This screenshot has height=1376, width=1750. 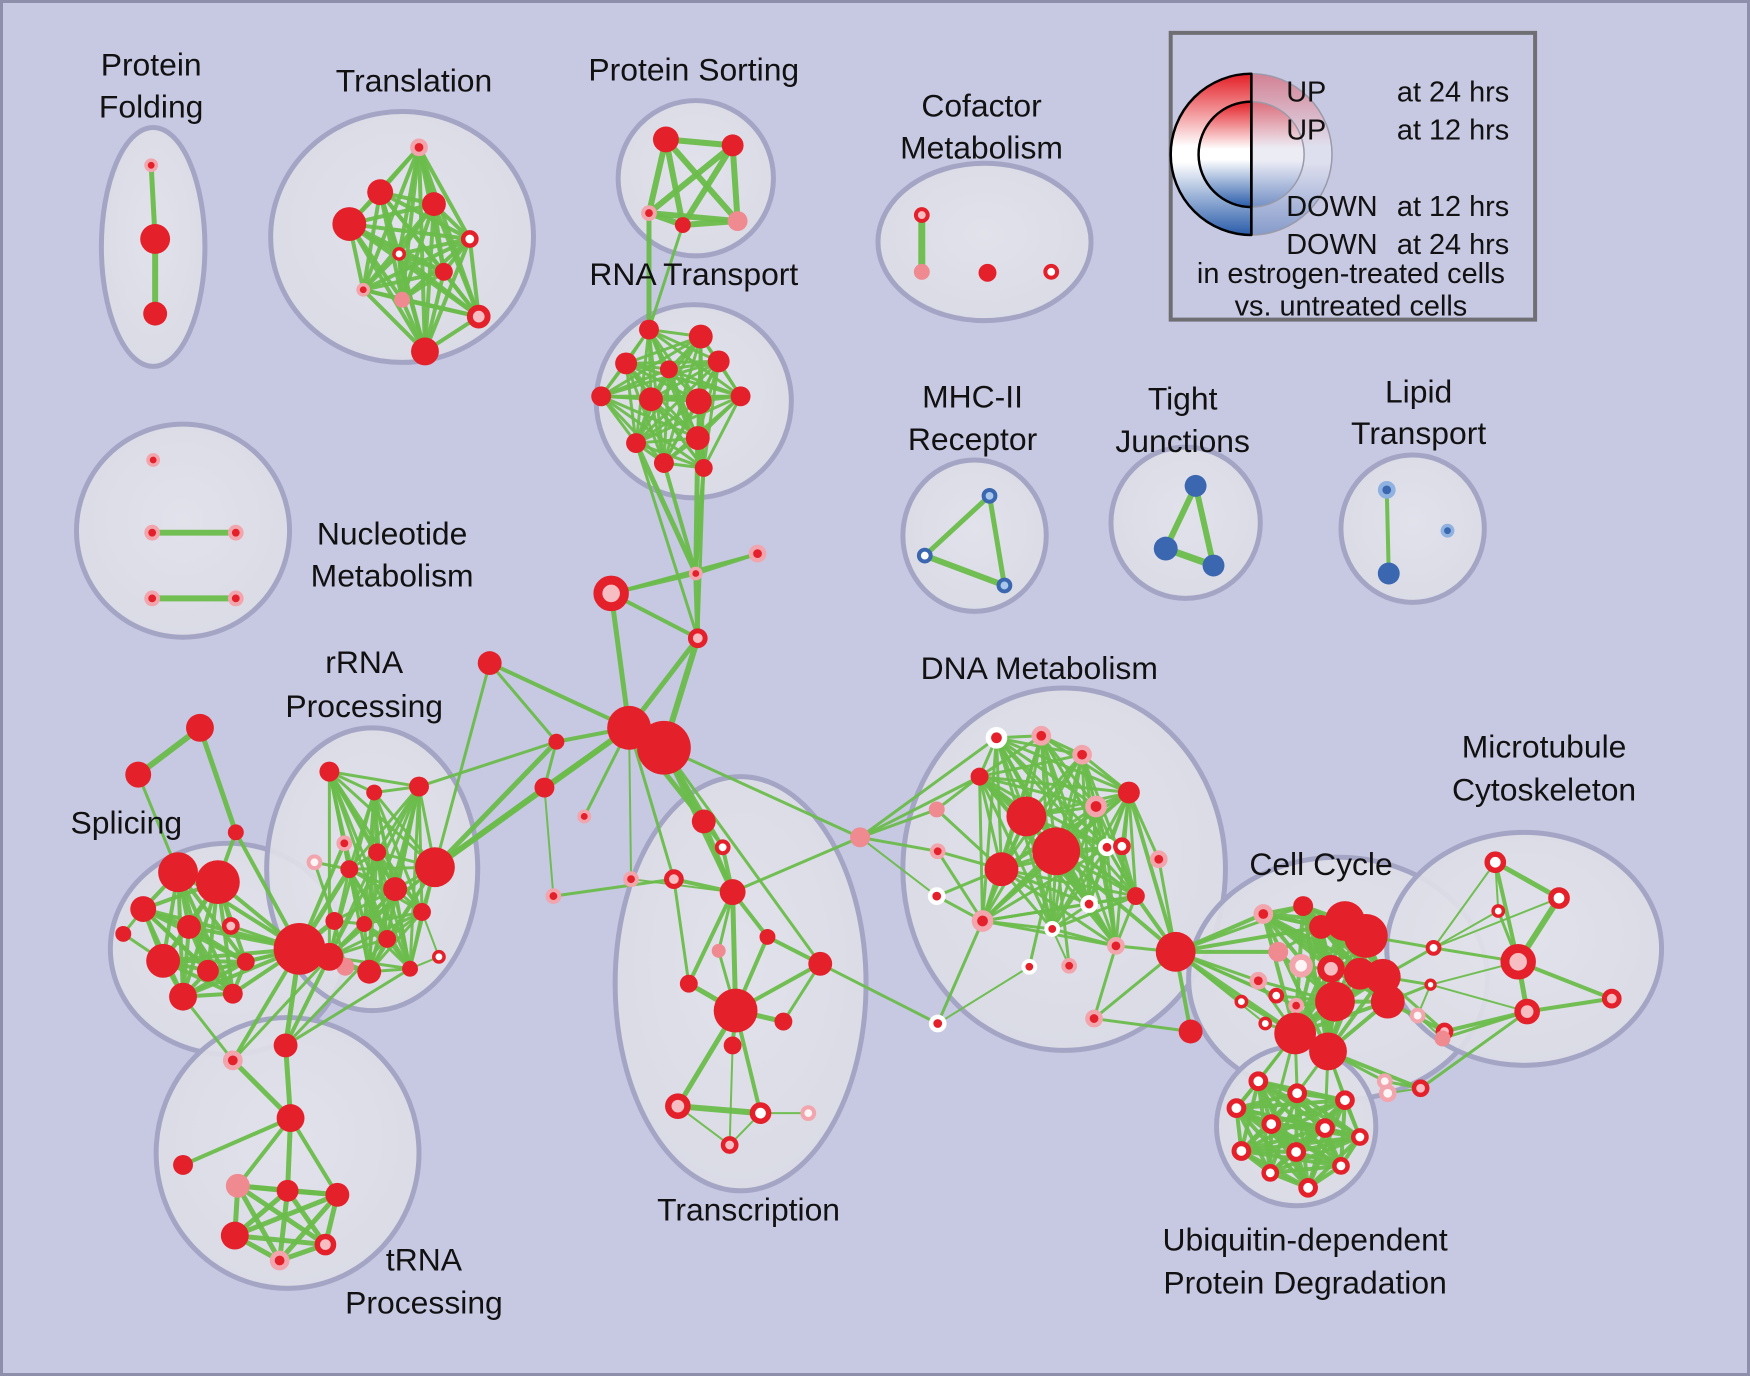 What do you see at coordinates (1175, 951) in the screenshot?
I see `gene-node-hubC` at bounding box center [1175, 951].